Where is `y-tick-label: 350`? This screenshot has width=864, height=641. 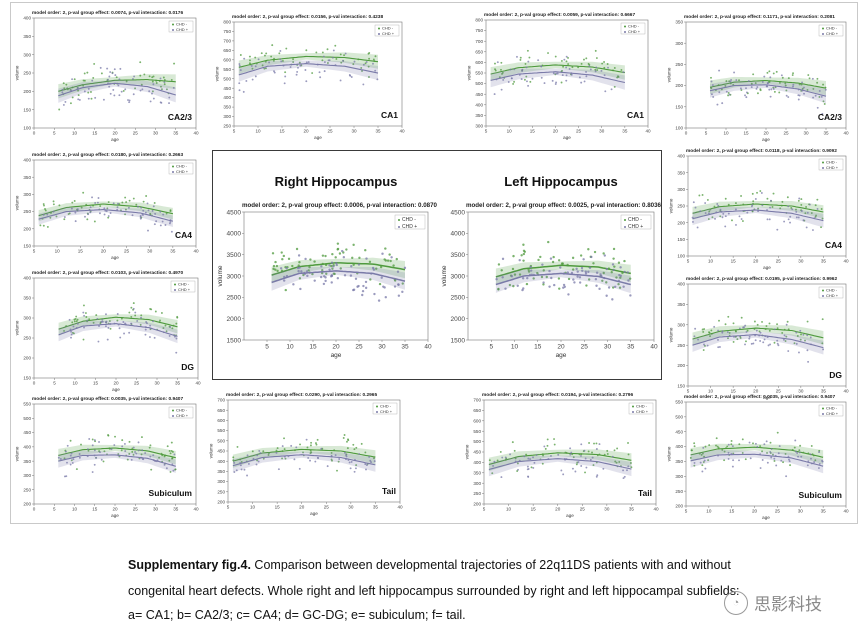
y-tick-label: 350 is located at coordinates (681, 172).